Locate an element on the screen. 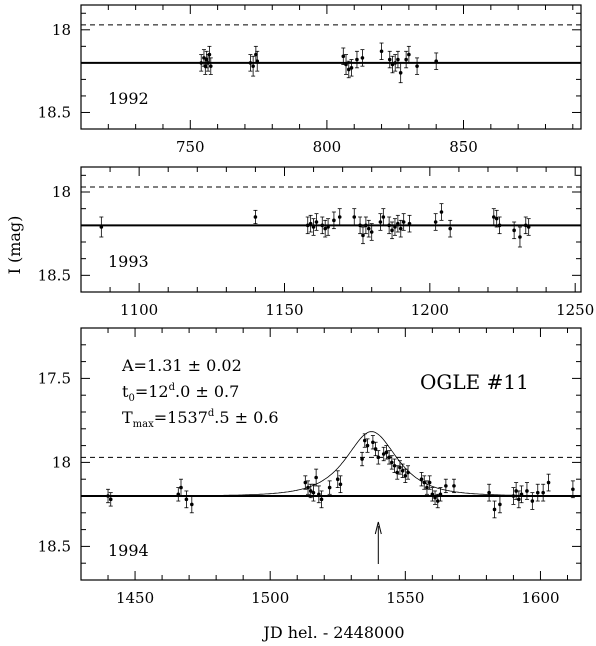  y-tick-label: 18.5 is located at coordinates (54, 546).